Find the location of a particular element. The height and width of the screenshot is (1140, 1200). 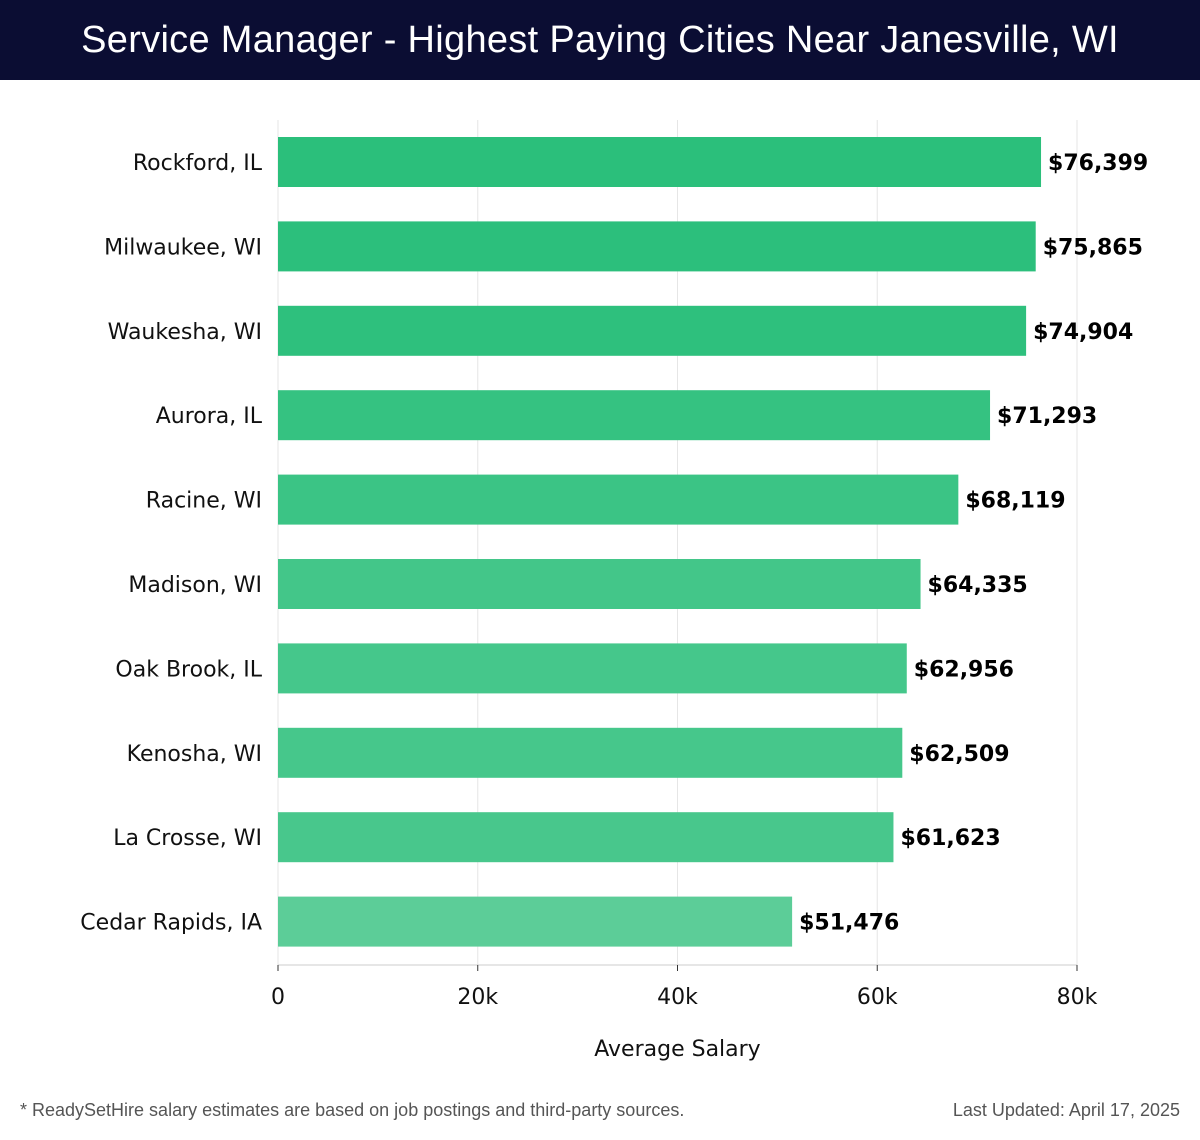

x-tick-label: 80k is located at coordinates (1077, 997).